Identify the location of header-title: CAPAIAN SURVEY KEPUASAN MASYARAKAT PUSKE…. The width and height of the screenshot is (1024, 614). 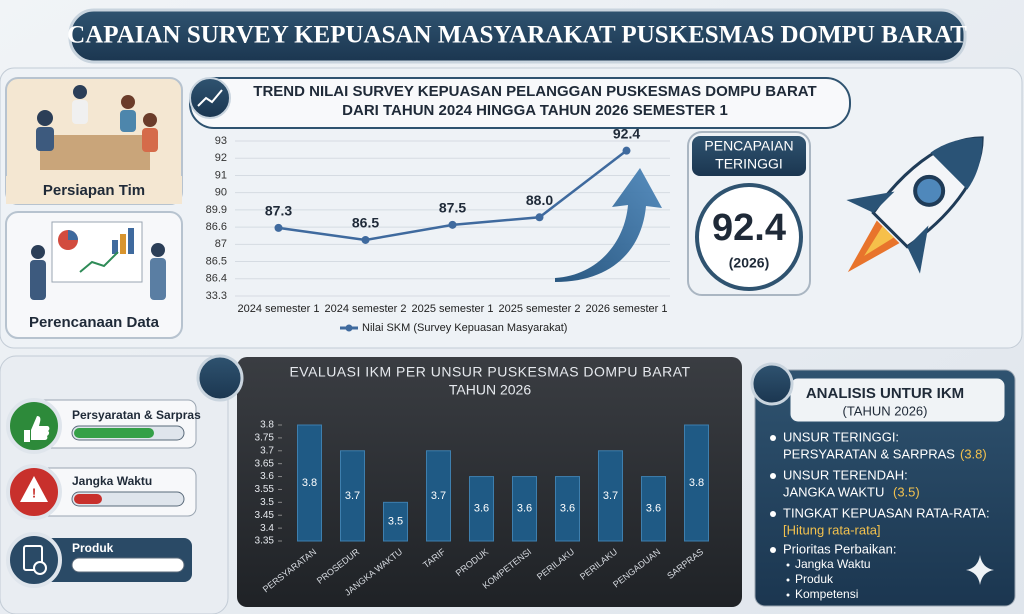
(517, 35).